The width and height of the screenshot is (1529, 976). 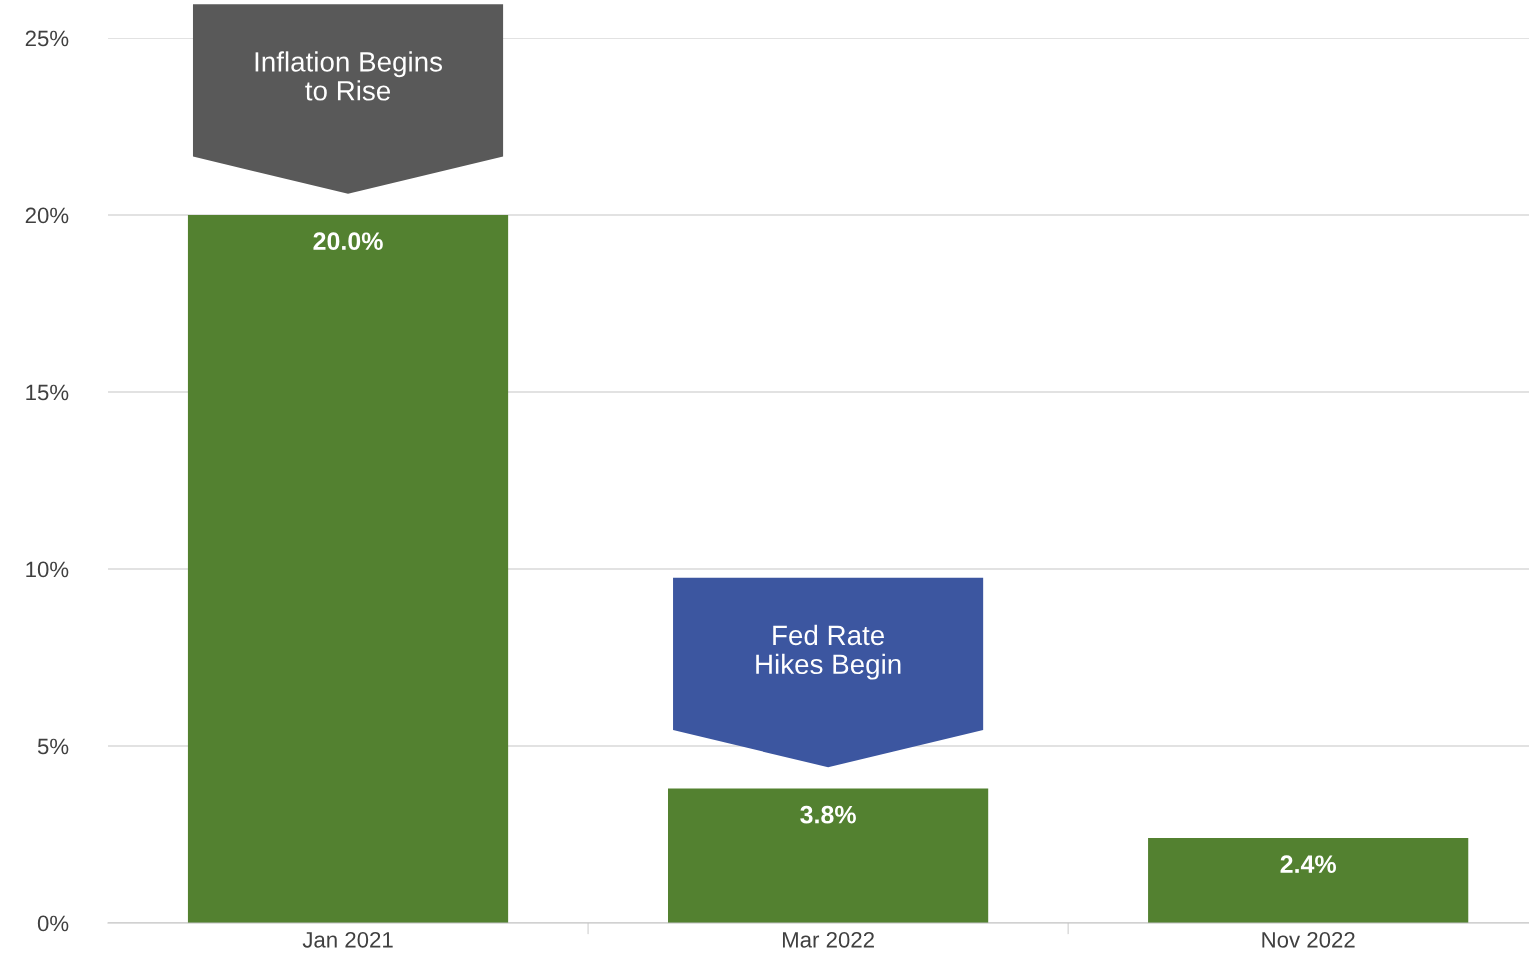 I want to click on y-tick-label: 5%, so click(x=53, y=746).